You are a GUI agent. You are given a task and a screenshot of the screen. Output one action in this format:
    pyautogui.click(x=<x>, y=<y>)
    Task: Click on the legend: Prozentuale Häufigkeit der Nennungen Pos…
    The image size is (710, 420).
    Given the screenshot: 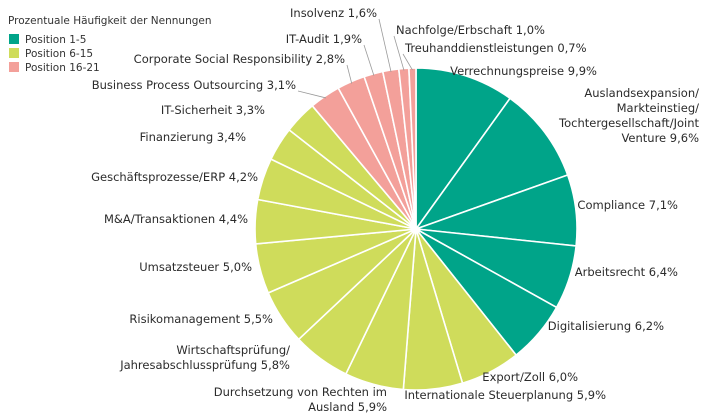 What is the action you would take?
    pyautogui.click(x=110, y=44)
    